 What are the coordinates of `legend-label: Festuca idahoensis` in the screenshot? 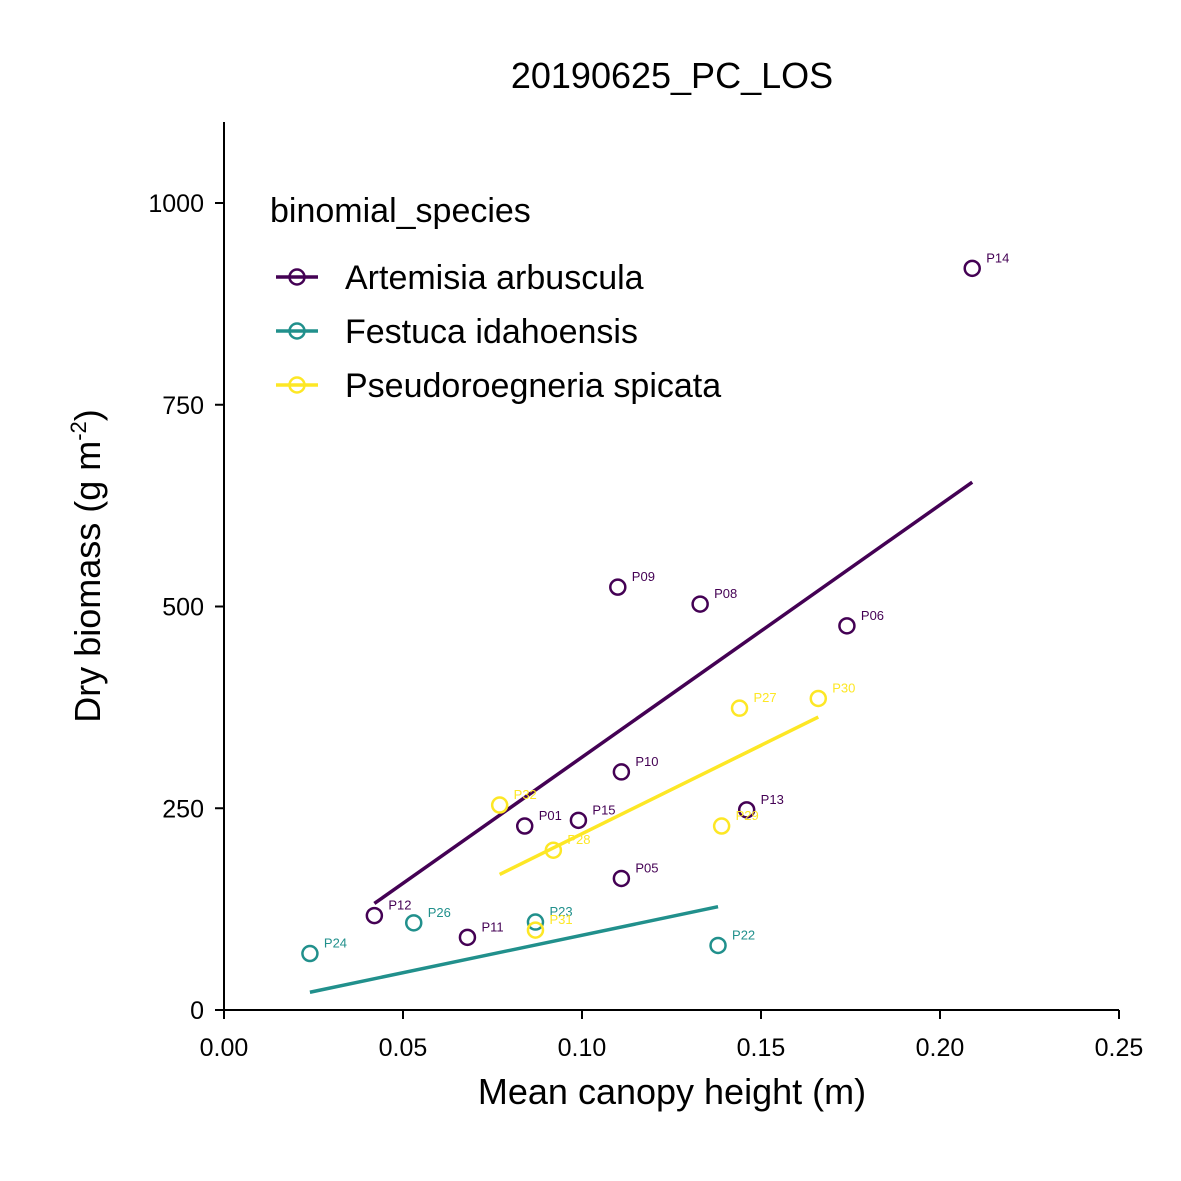 It's located at (491, 332).